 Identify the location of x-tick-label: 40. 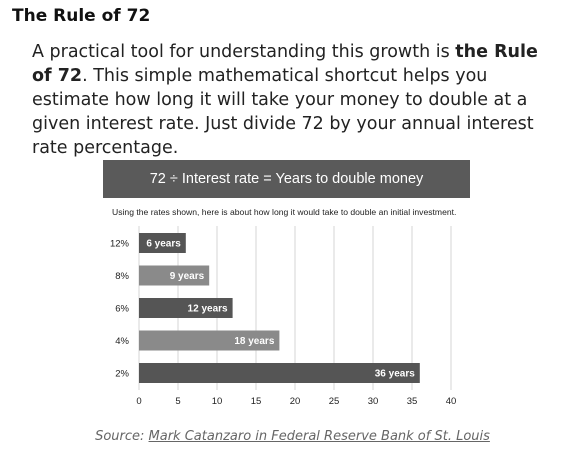
(451, 401).